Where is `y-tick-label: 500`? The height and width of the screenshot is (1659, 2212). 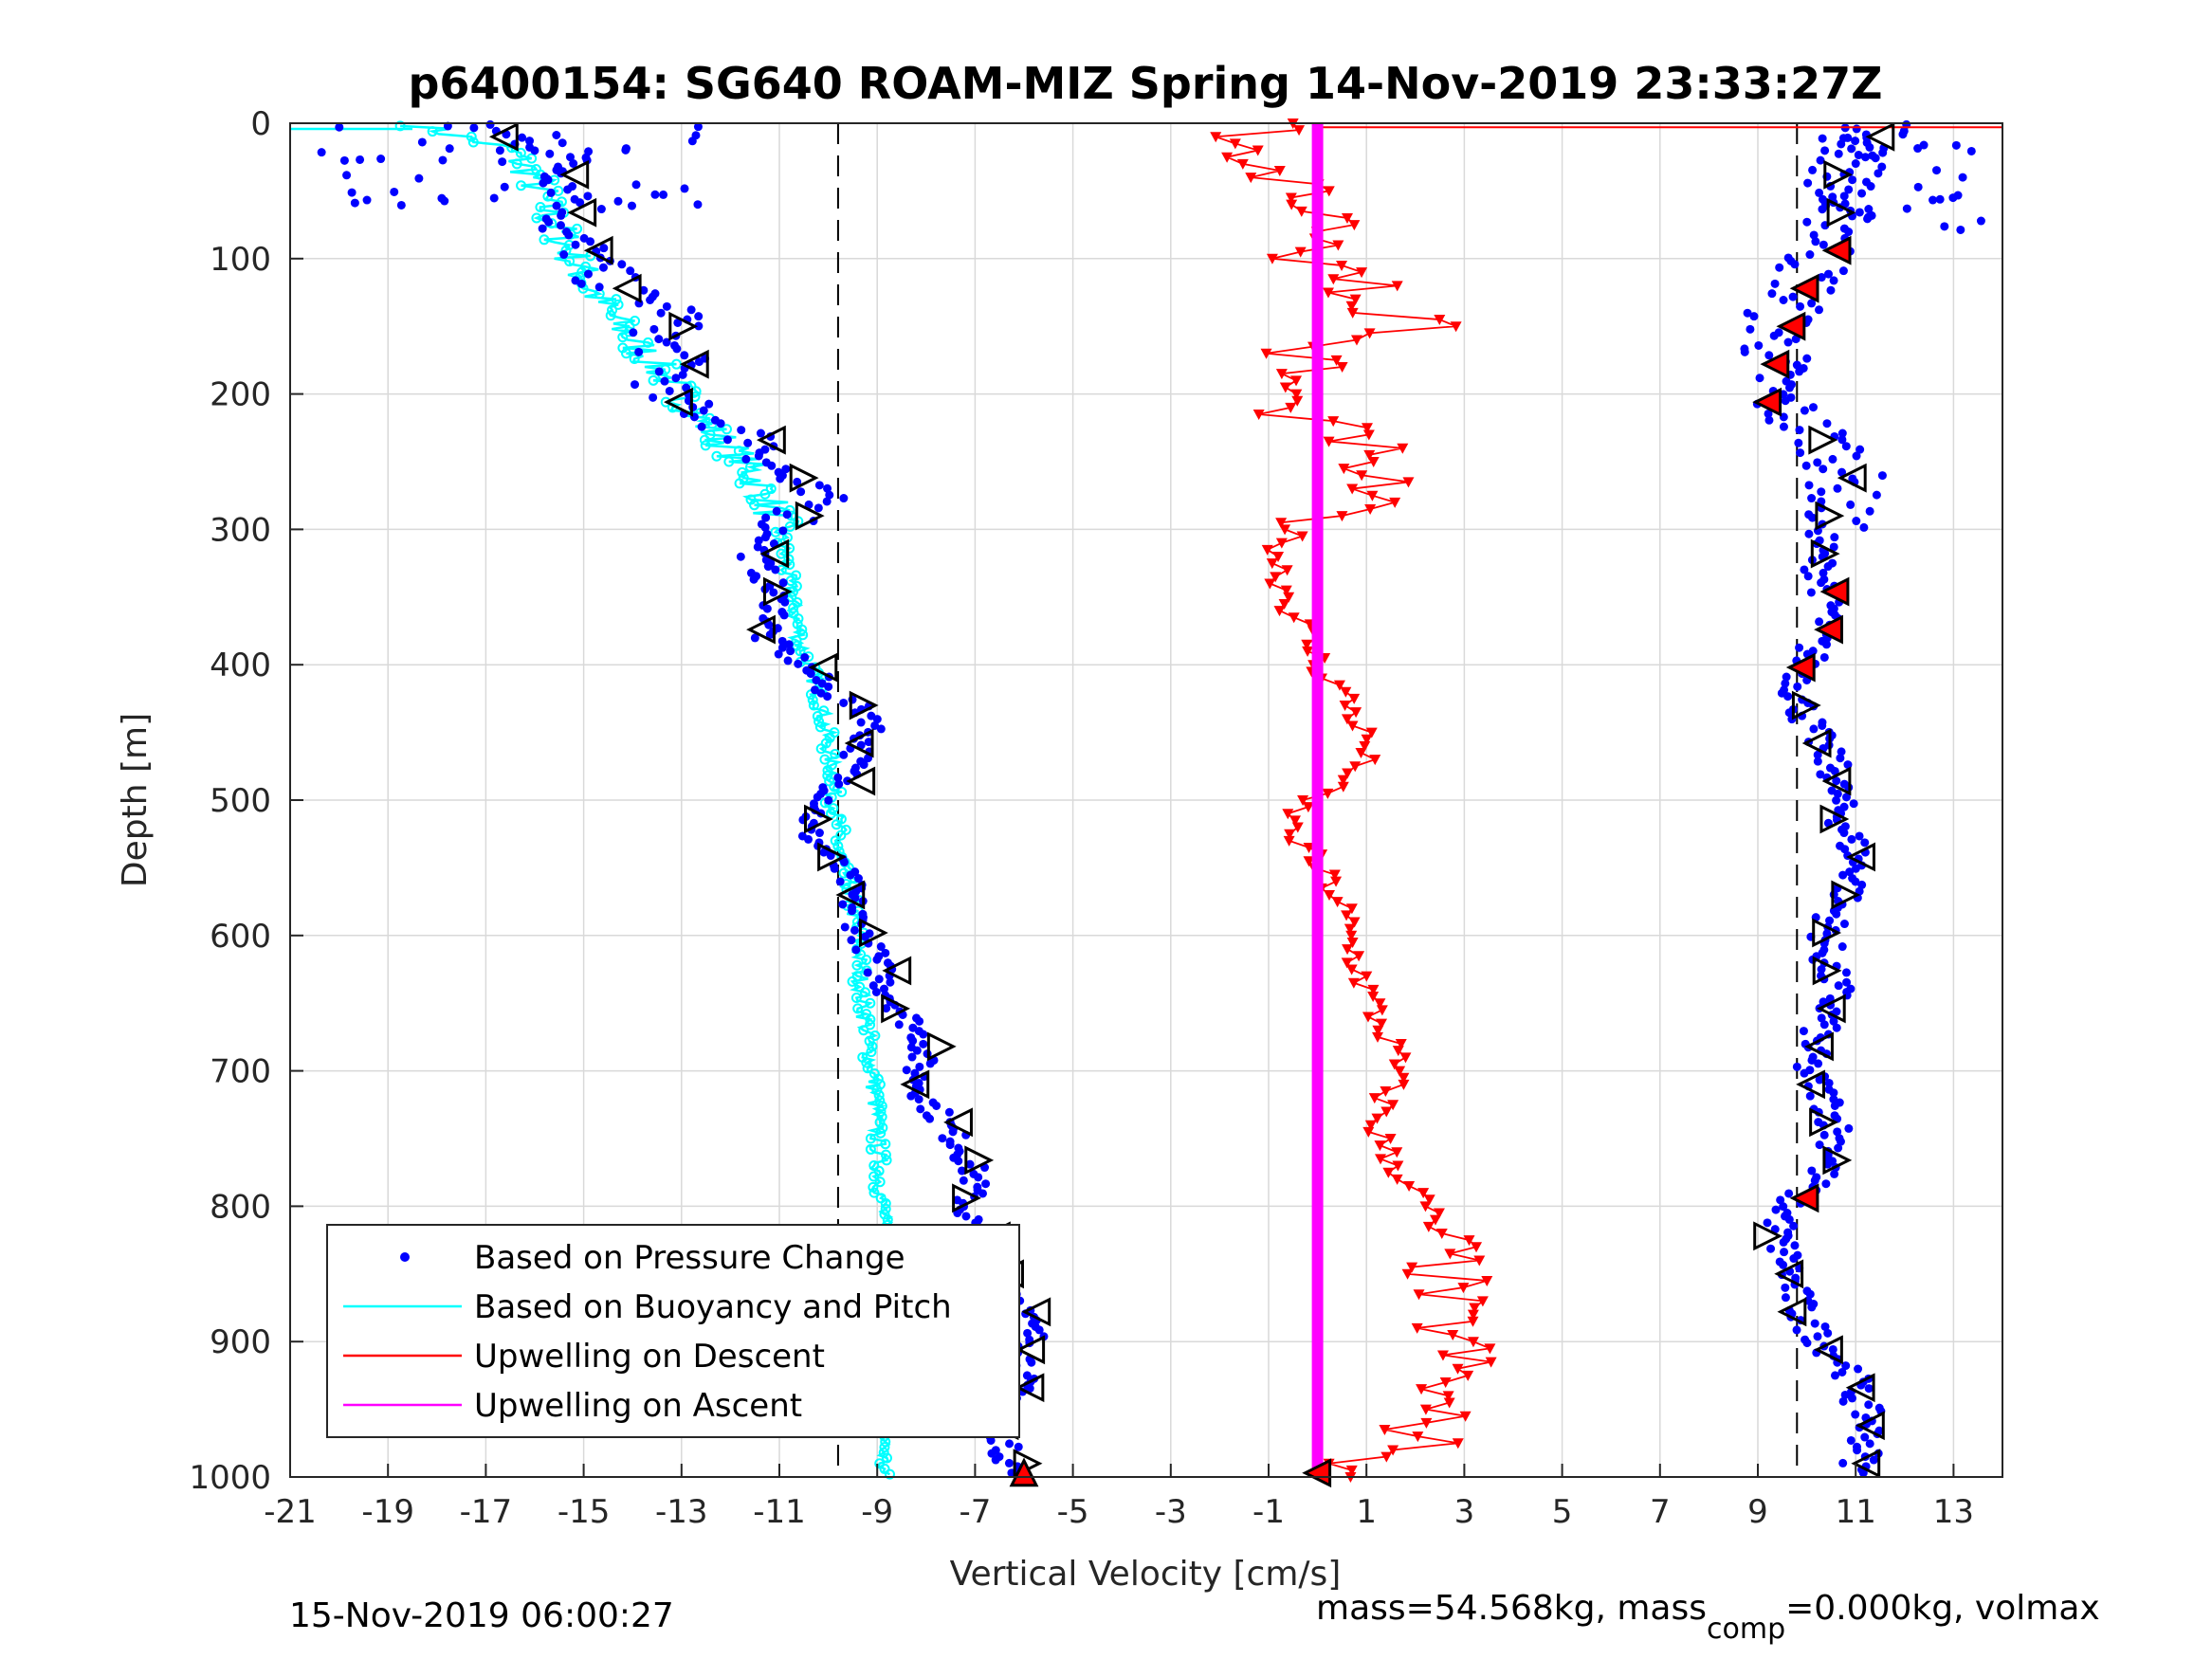
y-tick-label: 500 is located at coordinates (240, 801).